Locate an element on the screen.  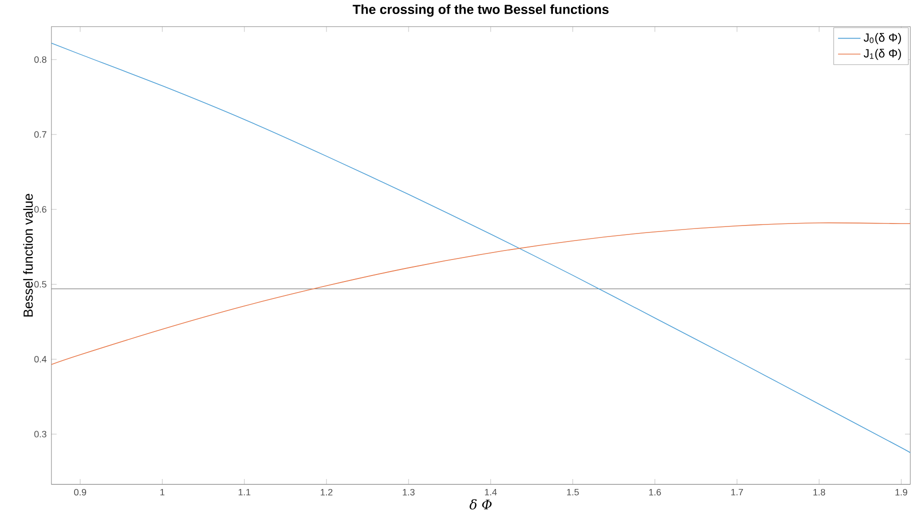
x-tick-label: 1.5 is located at coordinates (573, 492).